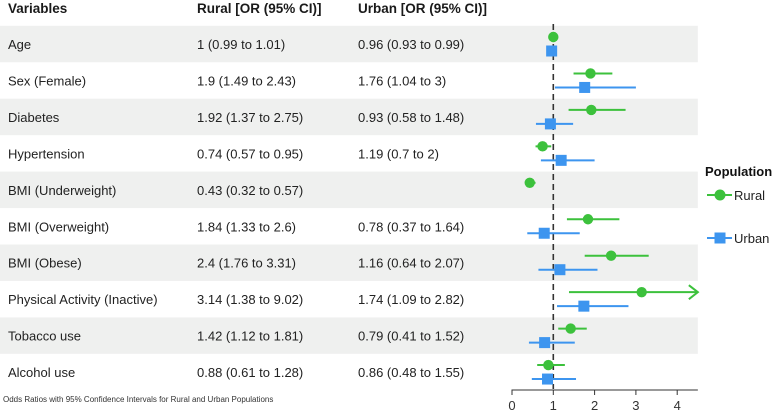 The height and width of the screenshot is (414, 778). I want to click on rural-or-value: 1.92 (1.37 to 2.75), so click(250, 117).